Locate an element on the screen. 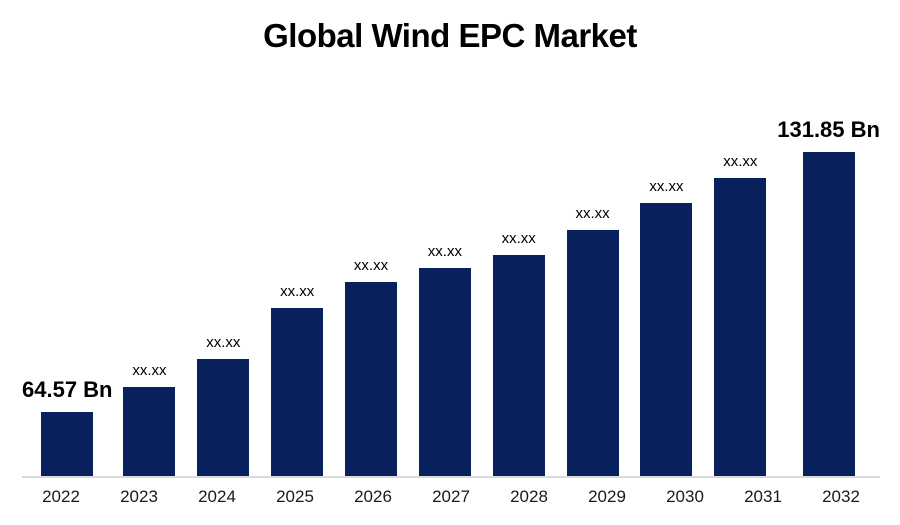 The image size is (900, 525). bar-value-label: 131.85 Bn is located at coordinates (828, 129).